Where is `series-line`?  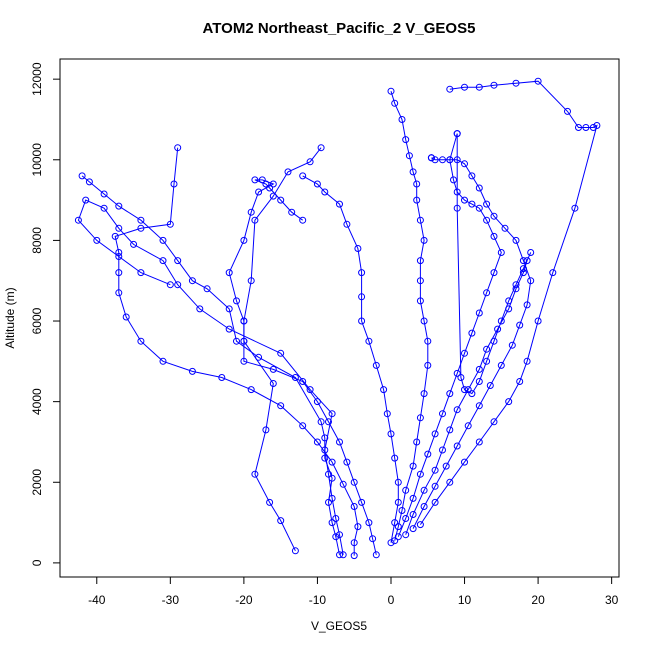
series-line is located at coordinates (282, 349).